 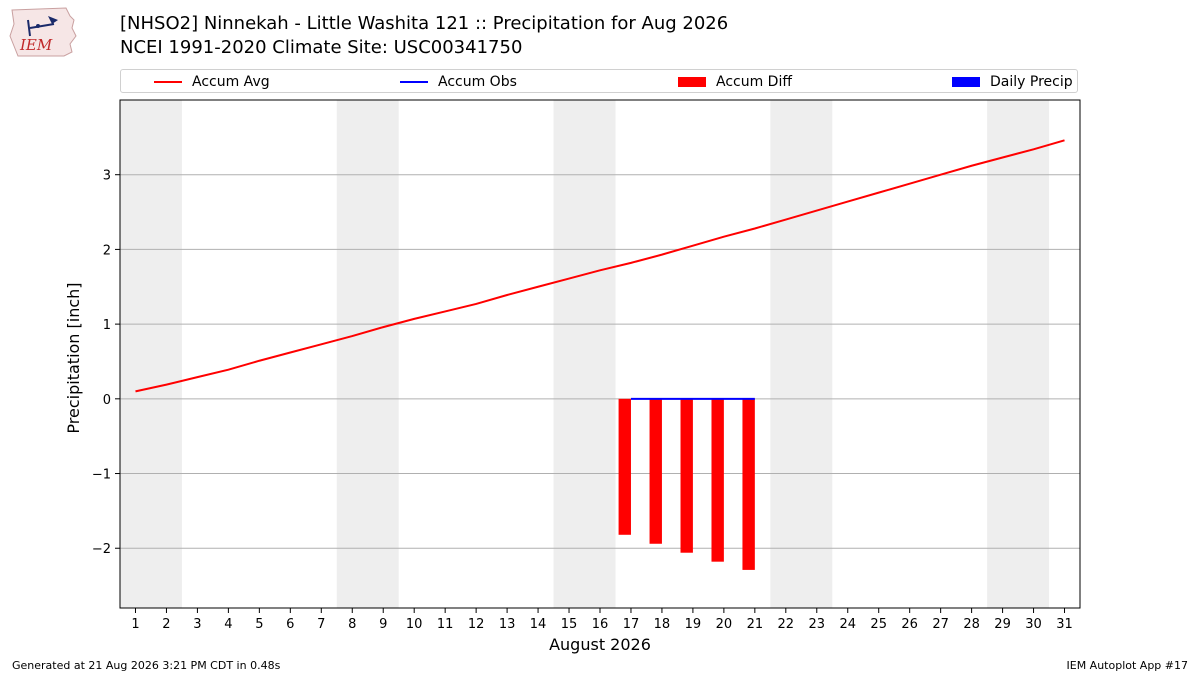 I want to click on x-tick-label: 13, so click(x=507, y=624).